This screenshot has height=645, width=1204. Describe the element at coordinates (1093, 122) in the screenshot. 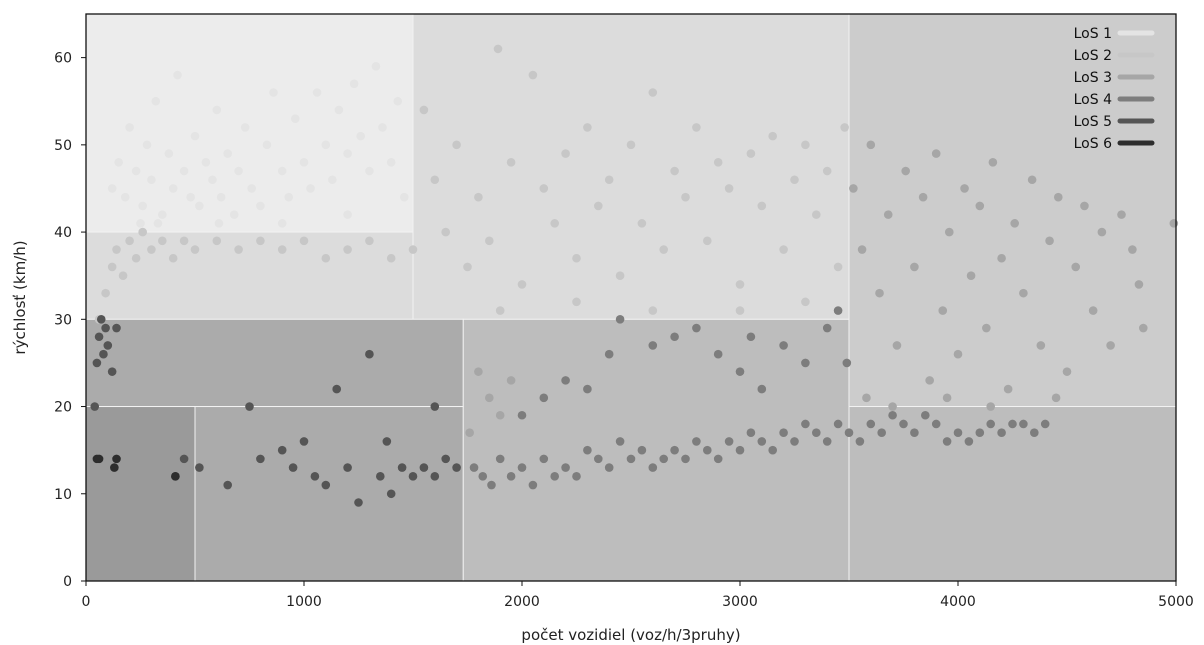

I see `legend-label: LoS 5` at that location.